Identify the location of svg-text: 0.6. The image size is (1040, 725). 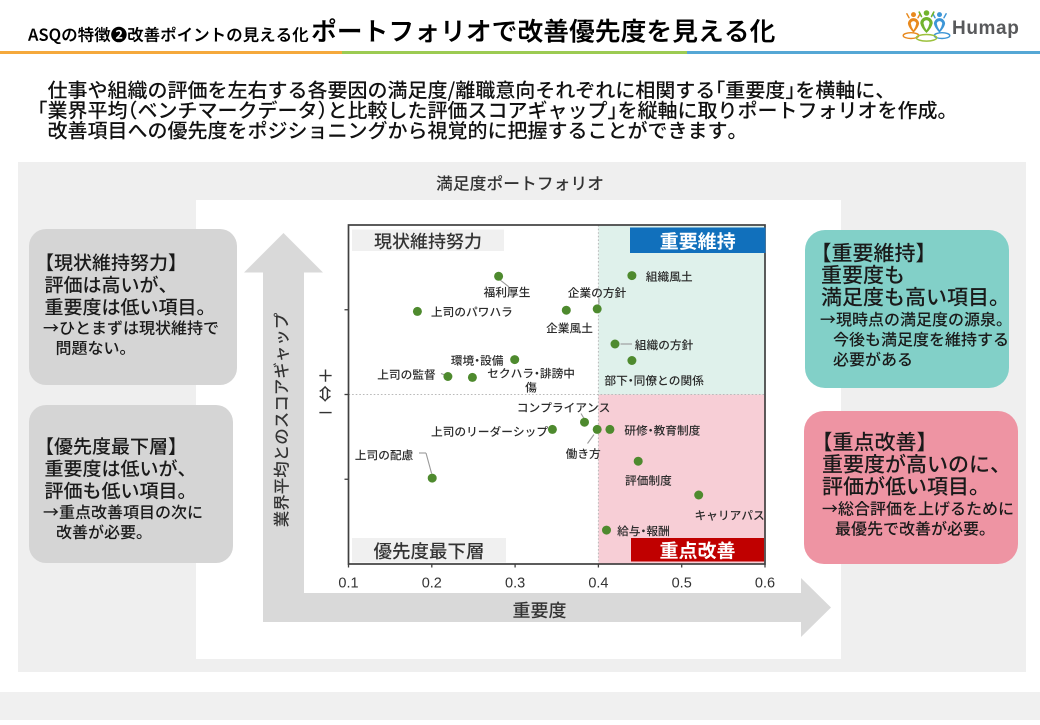
(765, 584).